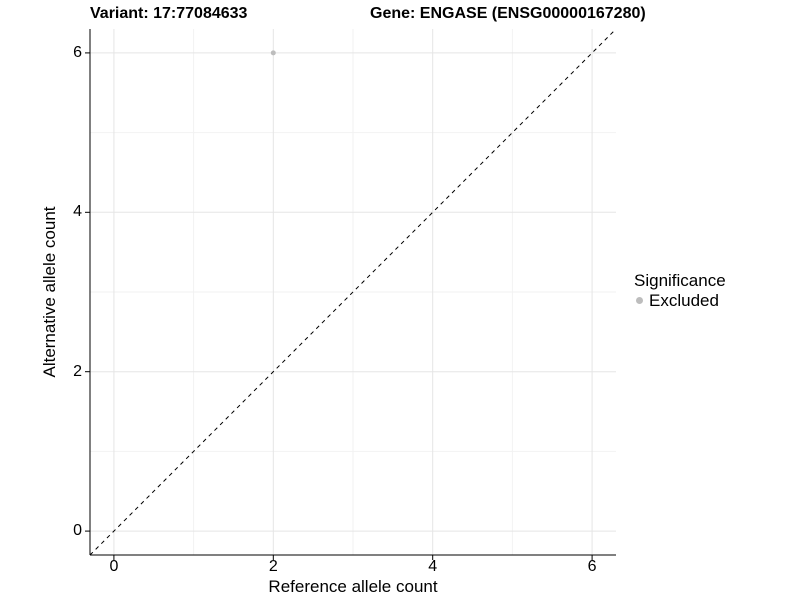 The height and width of the screenshot is (600, 800). What do you see at coordinates (353, 586) in the screenshot?
I see `x-axis-title: Reference allele count` at bounding box center [353, 586].